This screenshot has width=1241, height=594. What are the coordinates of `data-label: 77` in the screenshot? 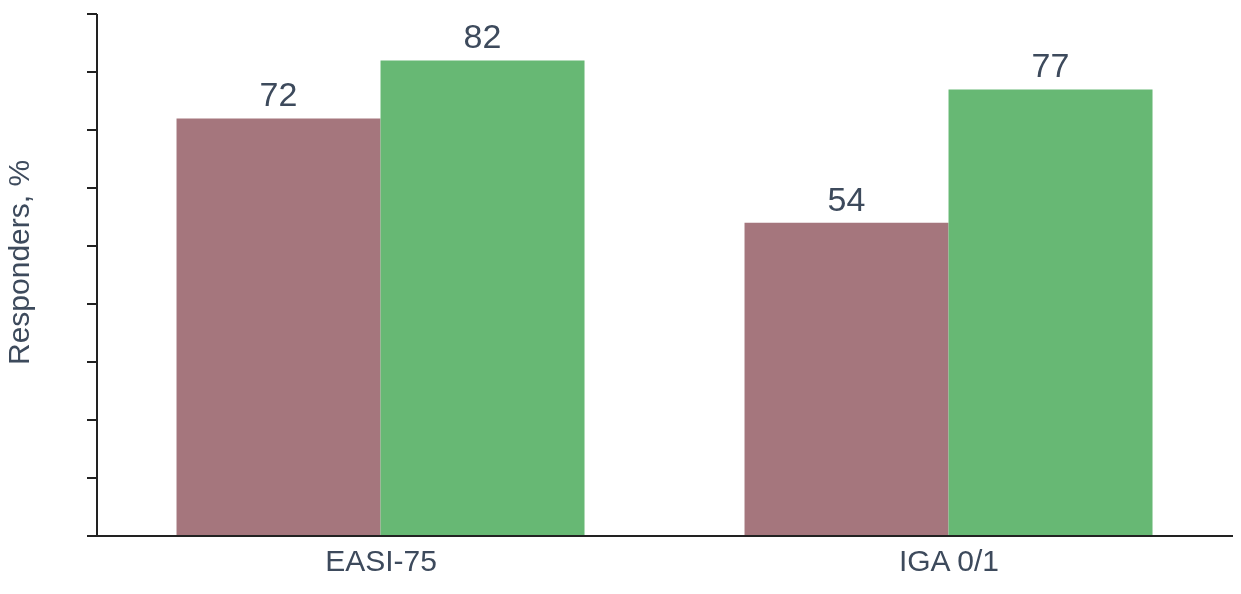 It's located at (1050, 65).